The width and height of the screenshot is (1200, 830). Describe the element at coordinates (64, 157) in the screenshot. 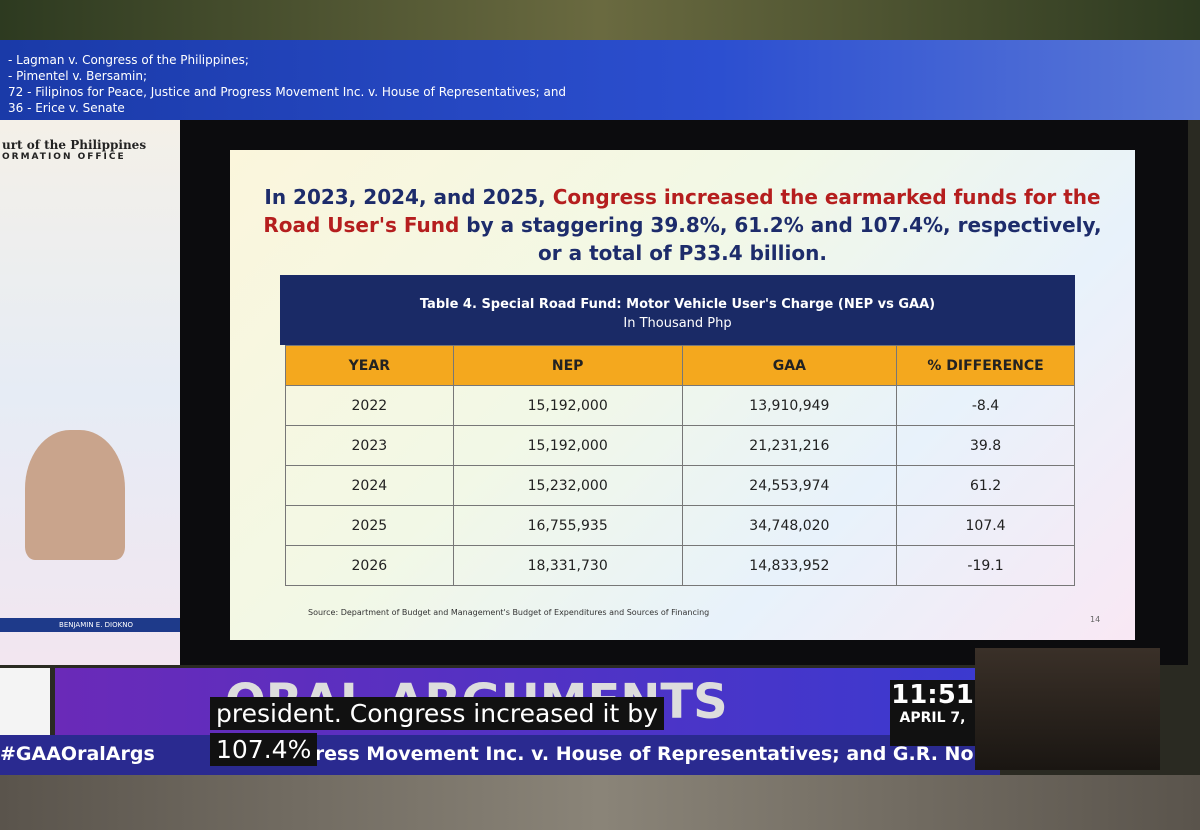

I see `logo-line: ORMATION OFFICE` at that location.